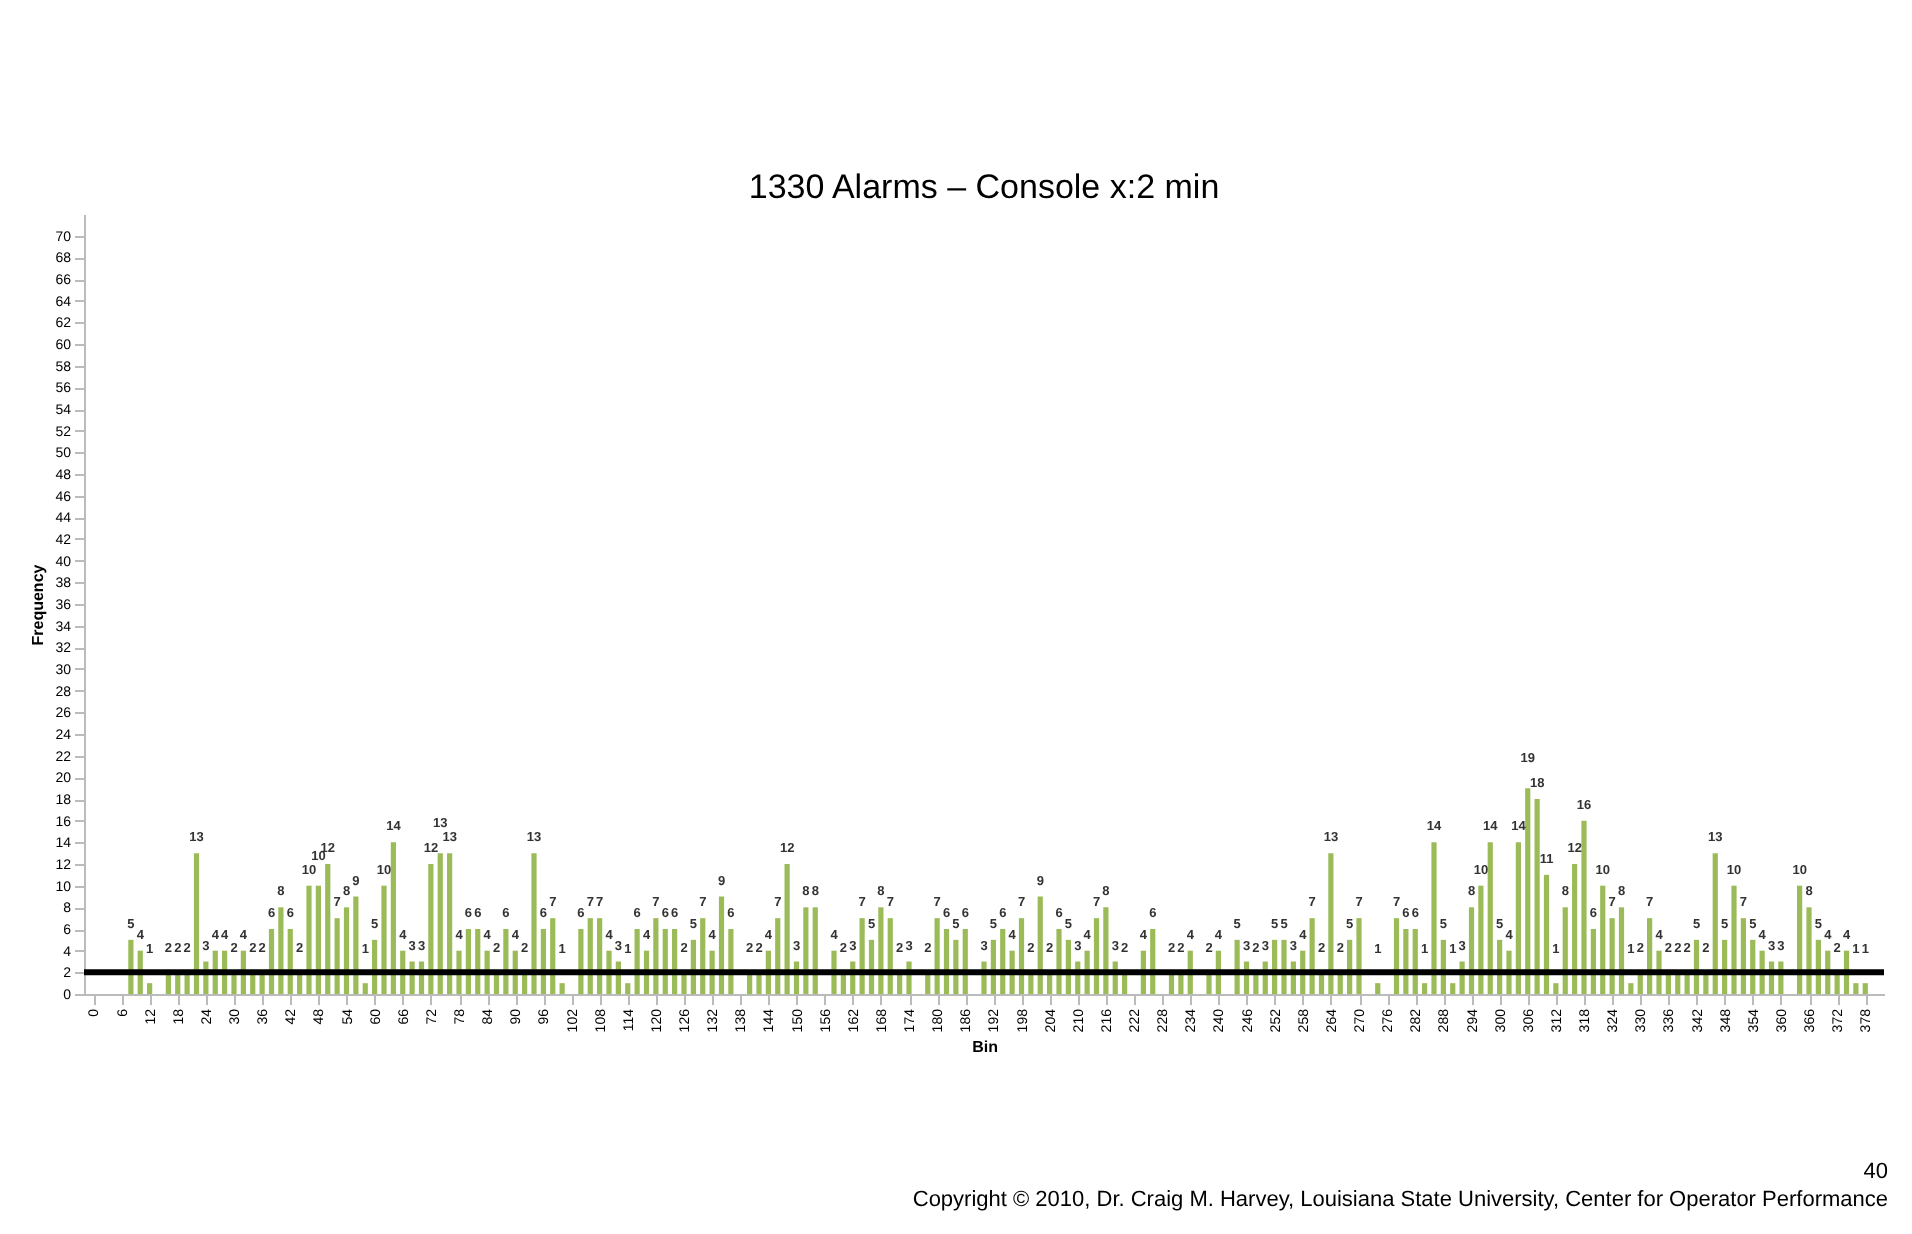 The image size is (1912, 1234). Describe the element at coordinates (1874, 1172) in the screenshot. I see `text: 40` at that location.